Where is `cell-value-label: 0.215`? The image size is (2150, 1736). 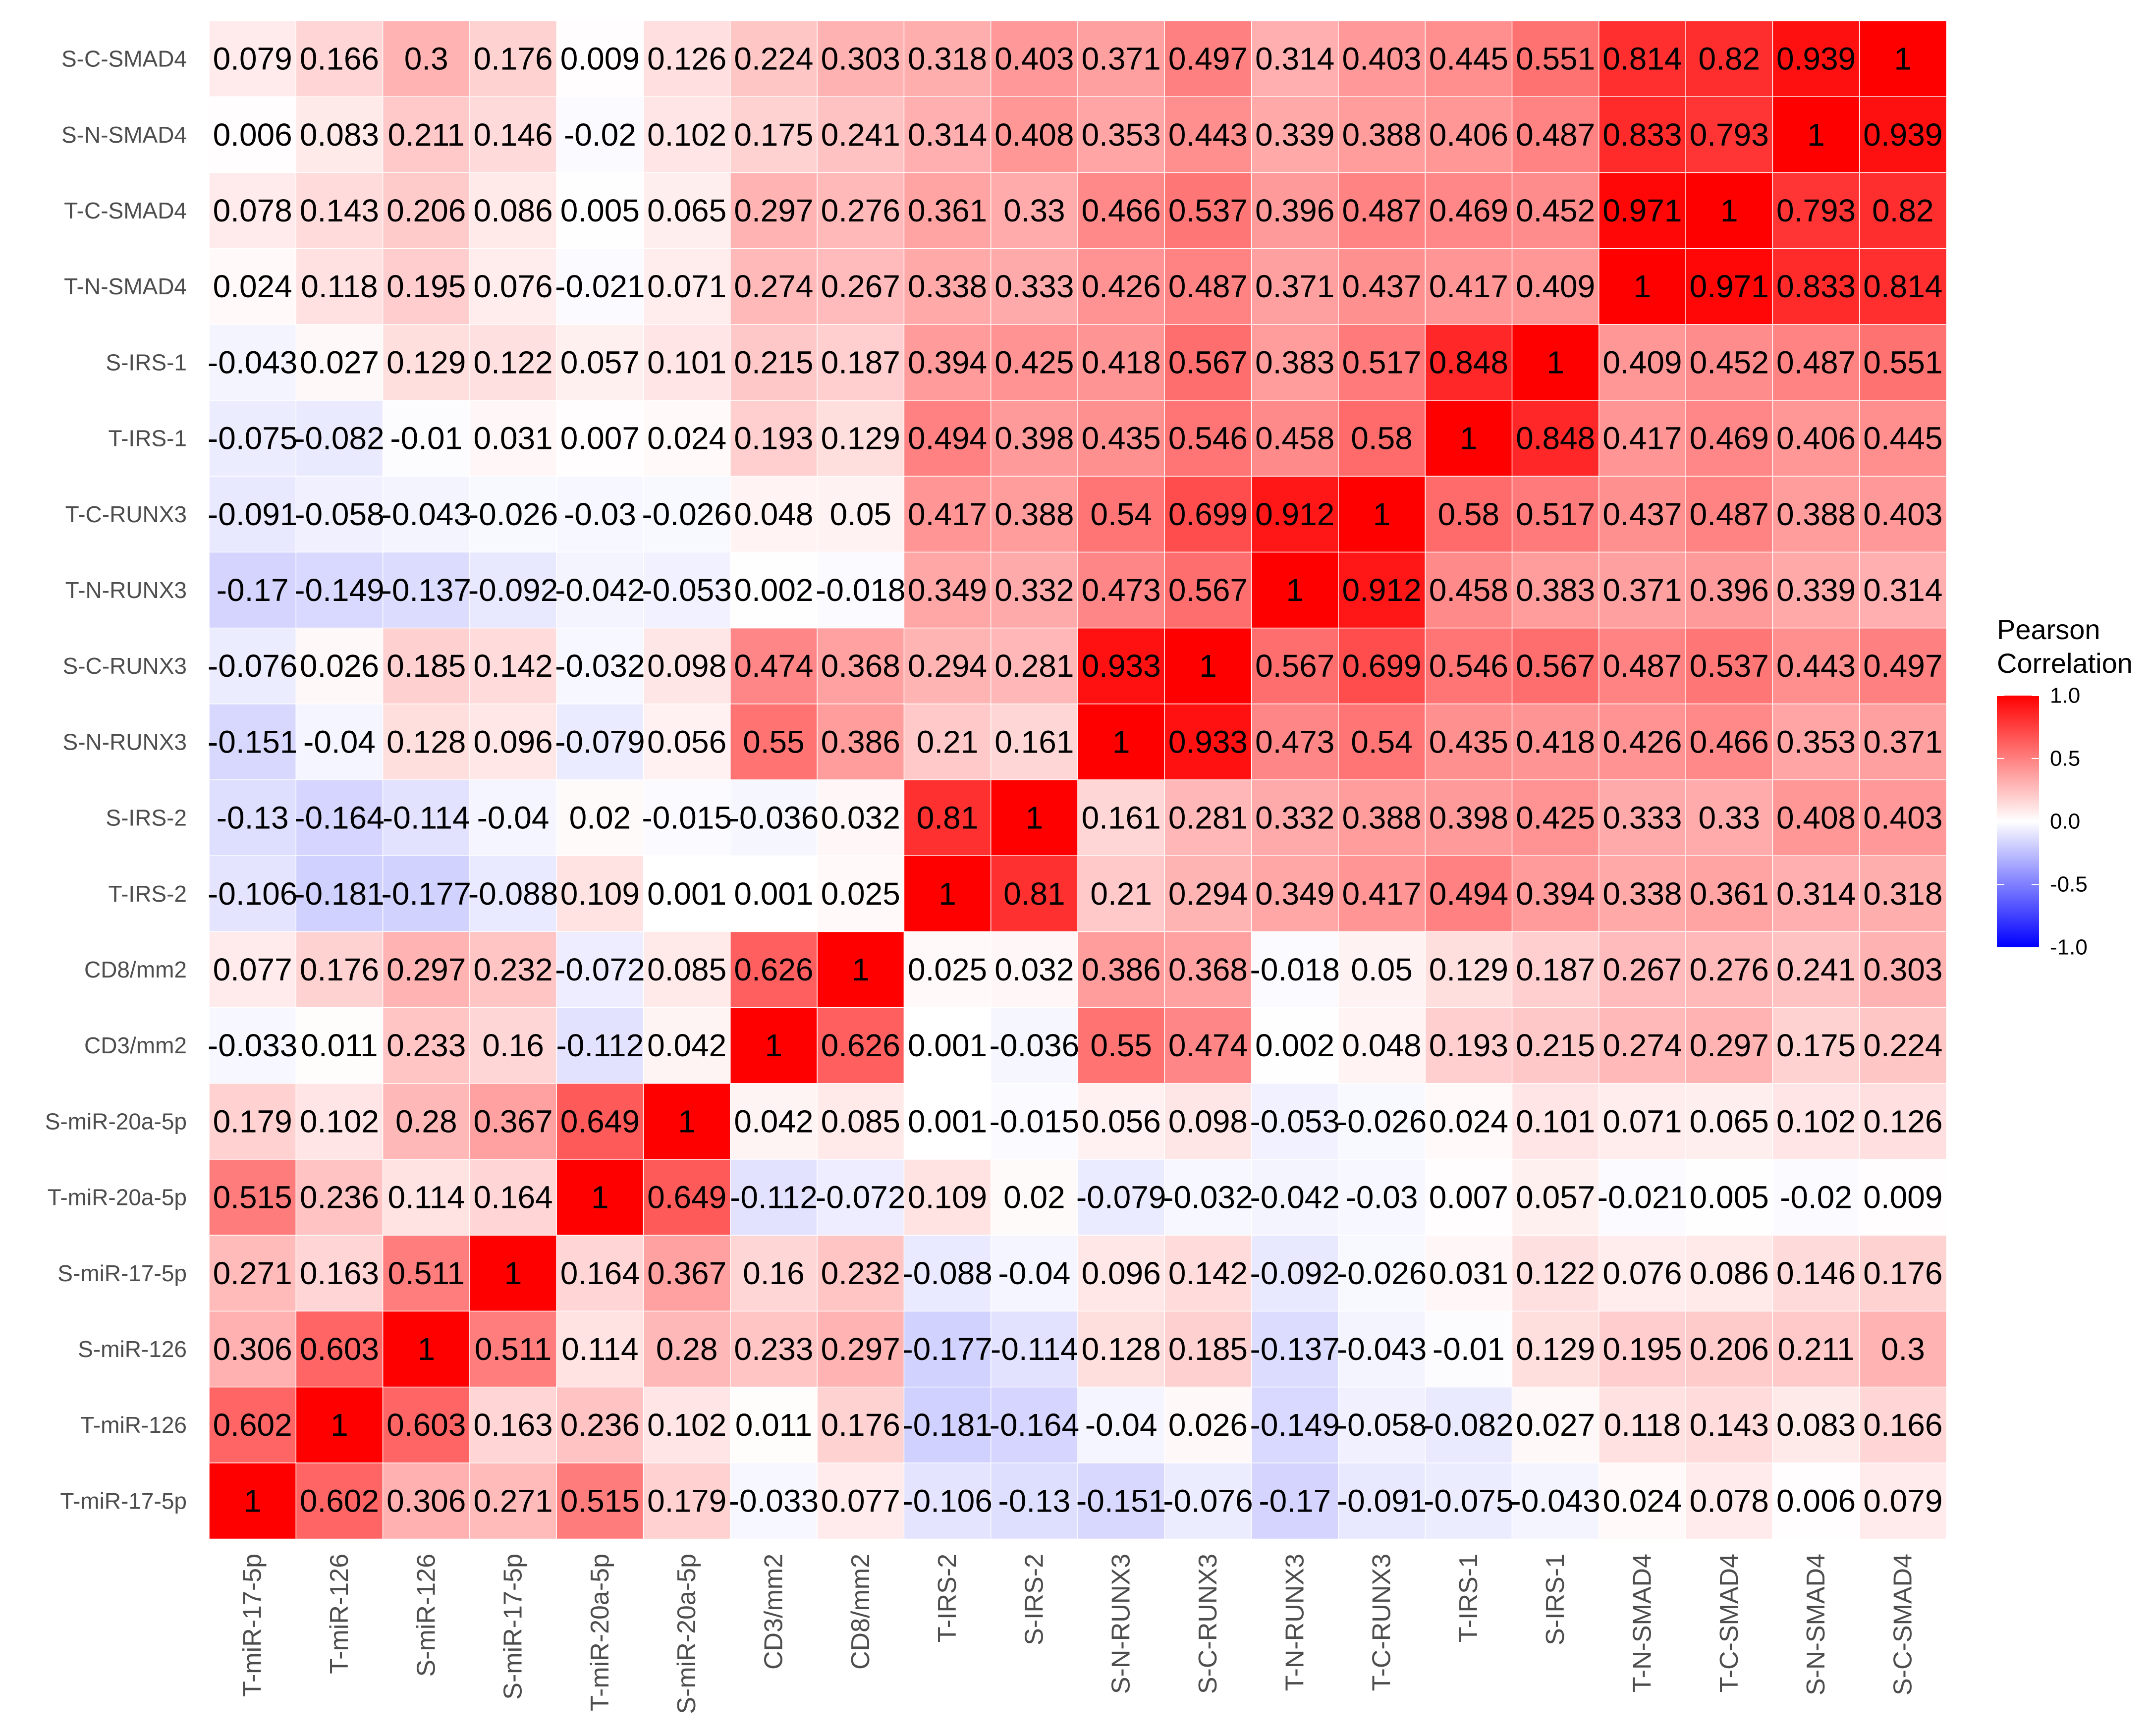 cell-value-label: 0.215 is located at coordinates (1555, 1045).